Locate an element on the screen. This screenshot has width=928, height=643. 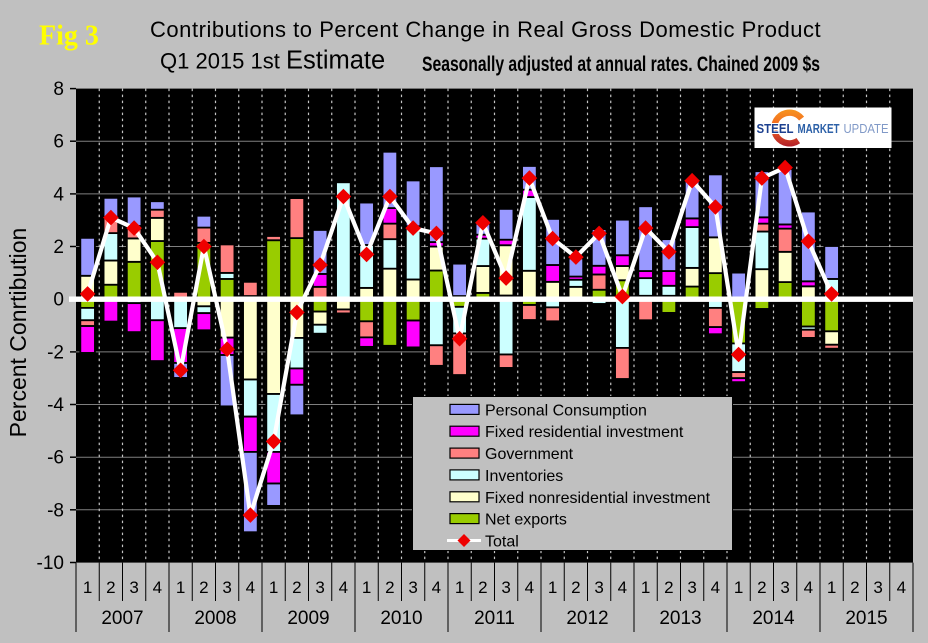
svg-text: 2015 is located at coordinates (866, 618).